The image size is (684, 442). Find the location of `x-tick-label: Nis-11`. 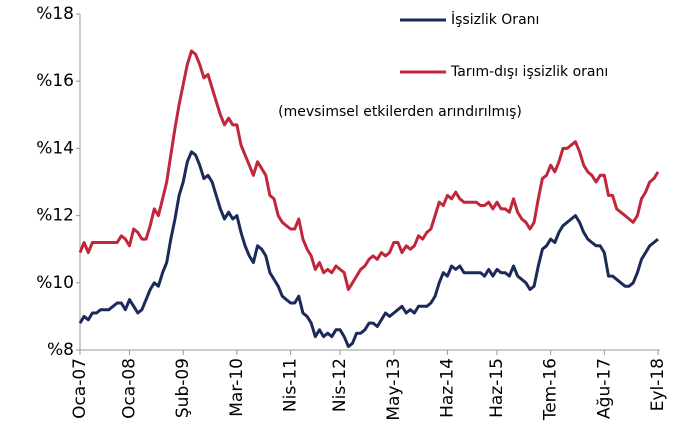

x-tick-label: Nis-11 is located at coordinates (291, 385).